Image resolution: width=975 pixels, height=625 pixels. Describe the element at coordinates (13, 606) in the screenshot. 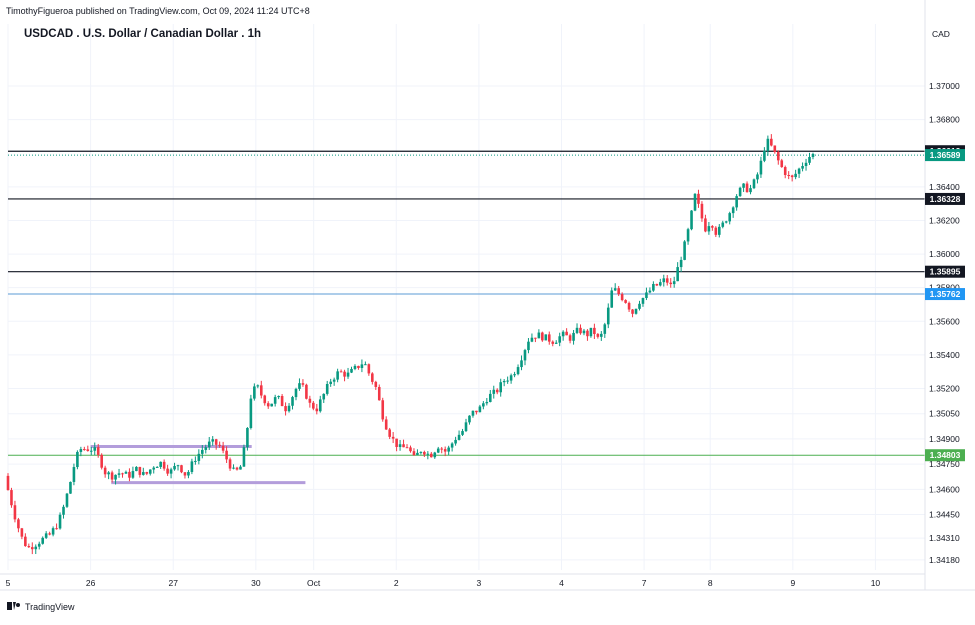

I see `tradingview-logo-icon` at that location.